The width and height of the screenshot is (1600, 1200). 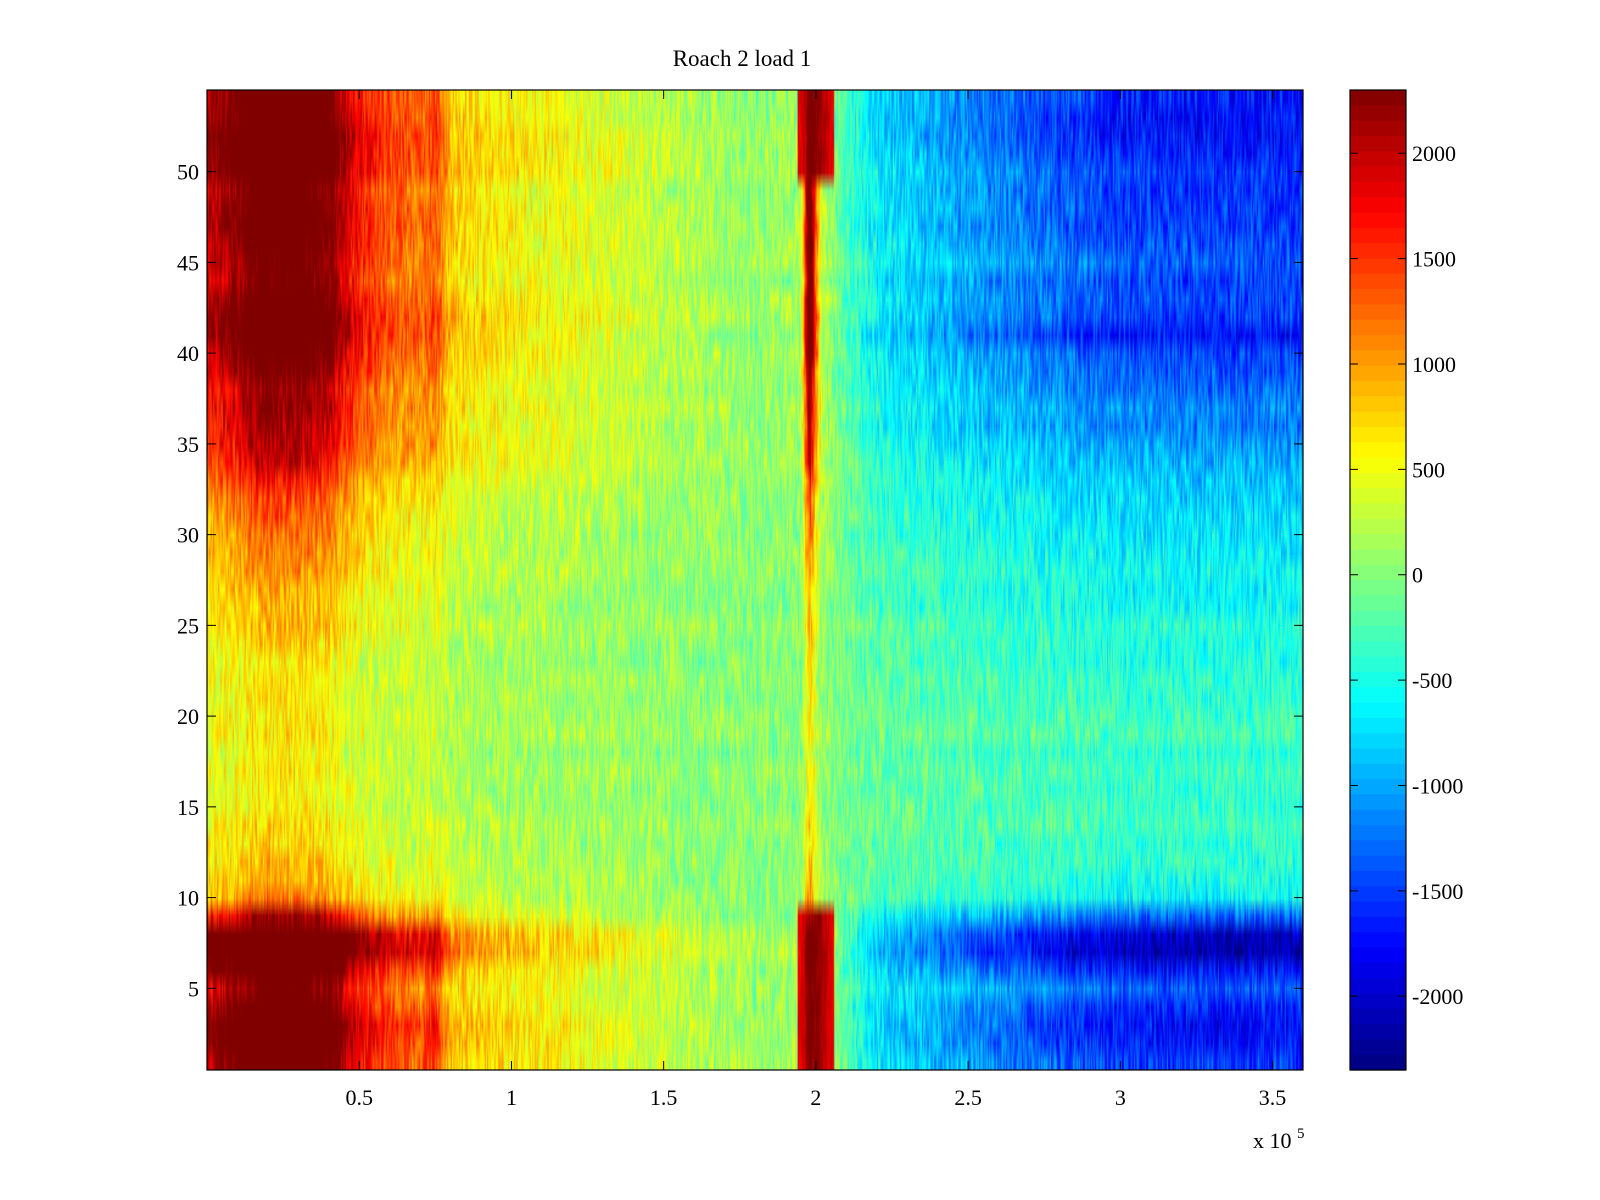 I want to click on colorbar-tick-label: 0, so click(x=1417, y=575).